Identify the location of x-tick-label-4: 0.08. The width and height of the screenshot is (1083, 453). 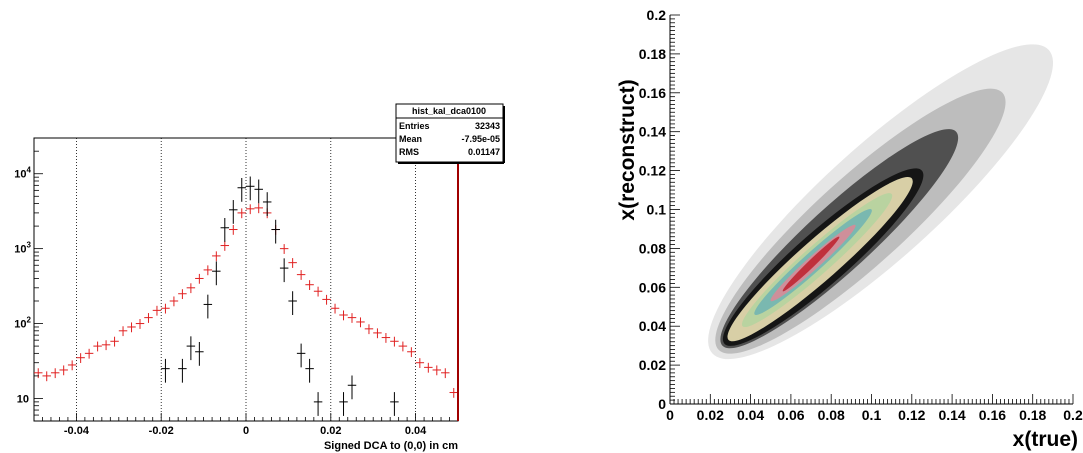
(831, 415).